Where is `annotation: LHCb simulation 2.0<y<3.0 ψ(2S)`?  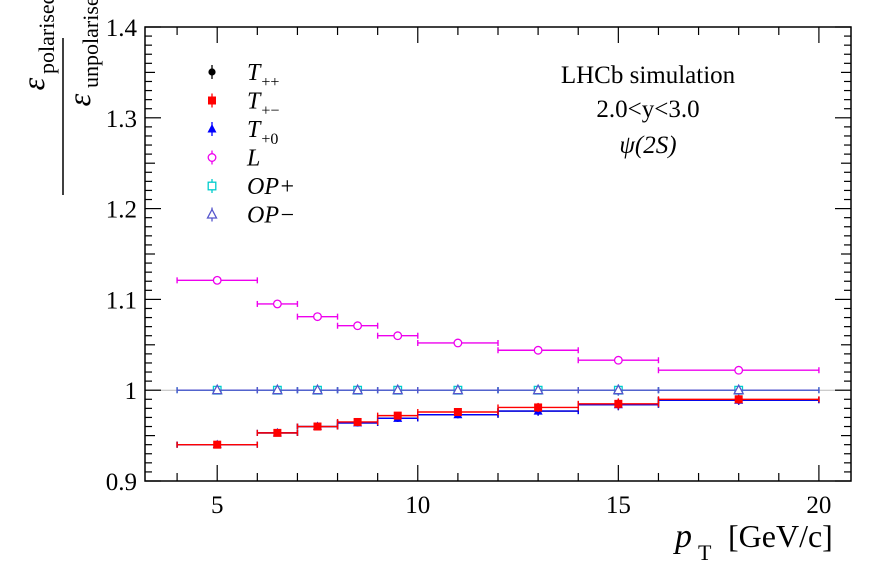
annotation: LHCb simulation 2.0<y<3.0 ψ(2S) is located at coordinates (648, 110).